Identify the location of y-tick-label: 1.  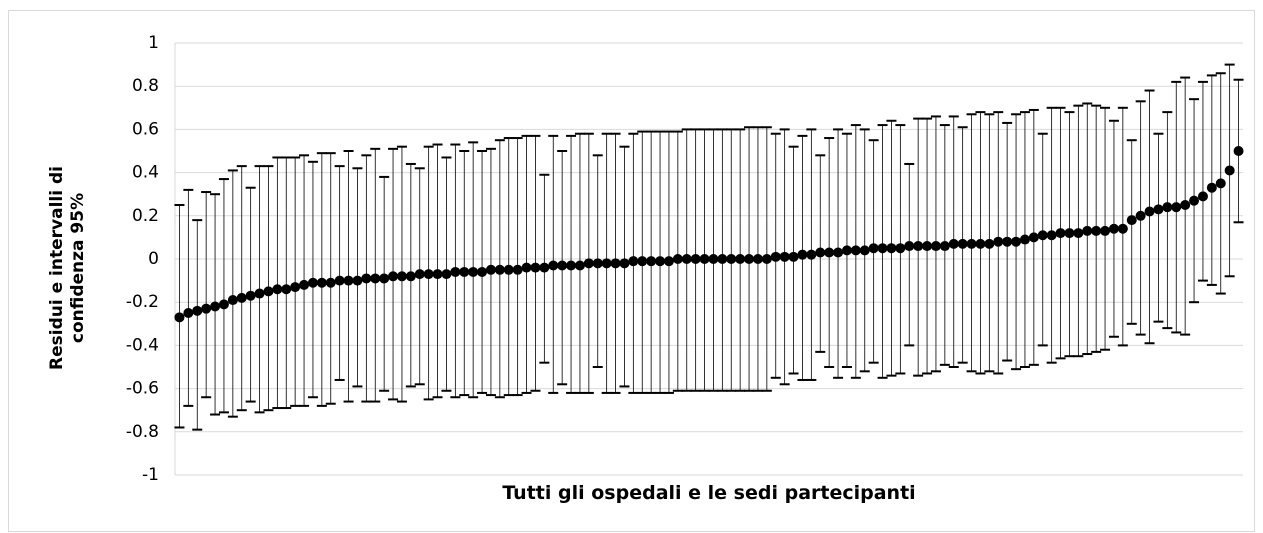
(153, 43).